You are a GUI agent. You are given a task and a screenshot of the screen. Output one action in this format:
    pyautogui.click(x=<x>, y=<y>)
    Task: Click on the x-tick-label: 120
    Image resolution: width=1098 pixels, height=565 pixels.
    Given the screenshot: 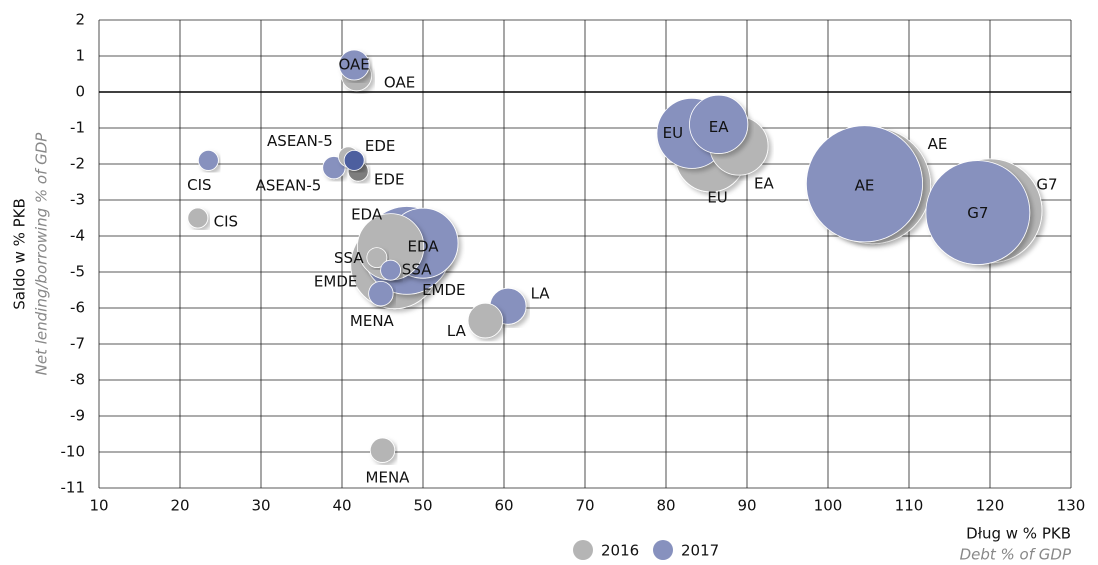 What is the action you would take?
    pyautogui.click(x=990, y=506)
    